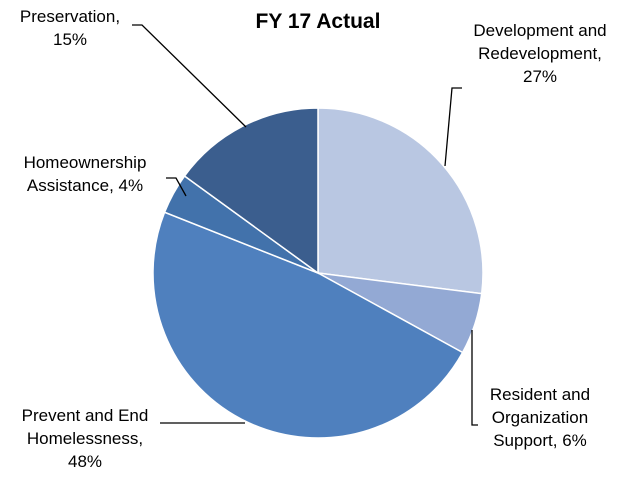  Describe the element at coordinates (85, 174) in the screenshot. I see `data-label: Homeownership Assistance, 4%` at that location.